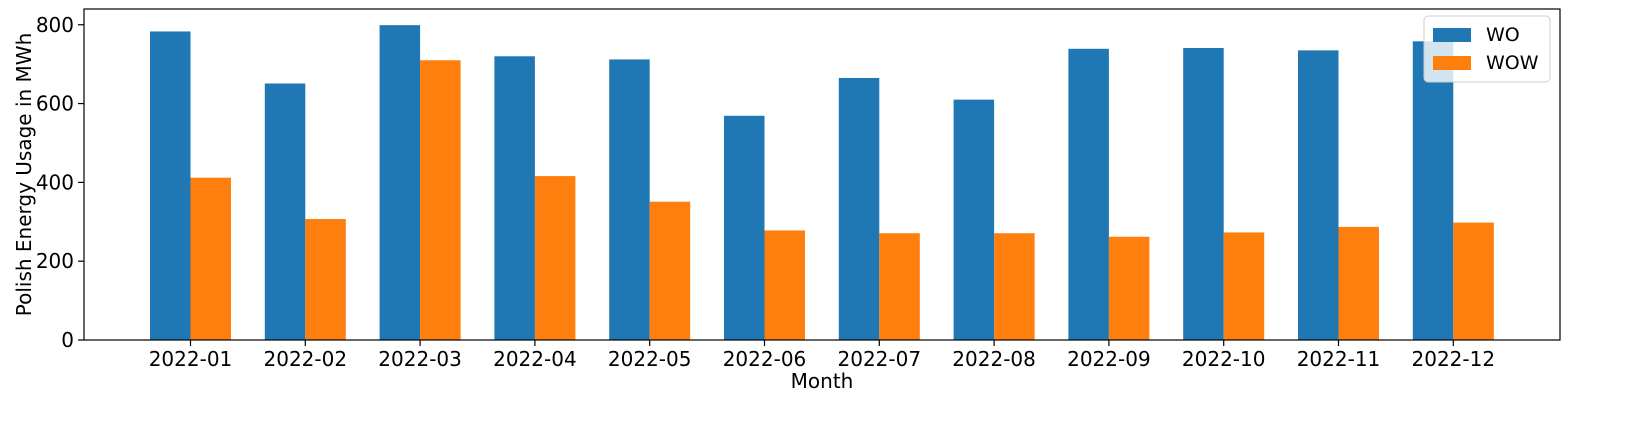 Image resolution: width=1647 pixels, height=421 pixels. Describe the element at coordinates (306, 359) in the screenshot. I see `x-tick-label: 2022-02` at that location.